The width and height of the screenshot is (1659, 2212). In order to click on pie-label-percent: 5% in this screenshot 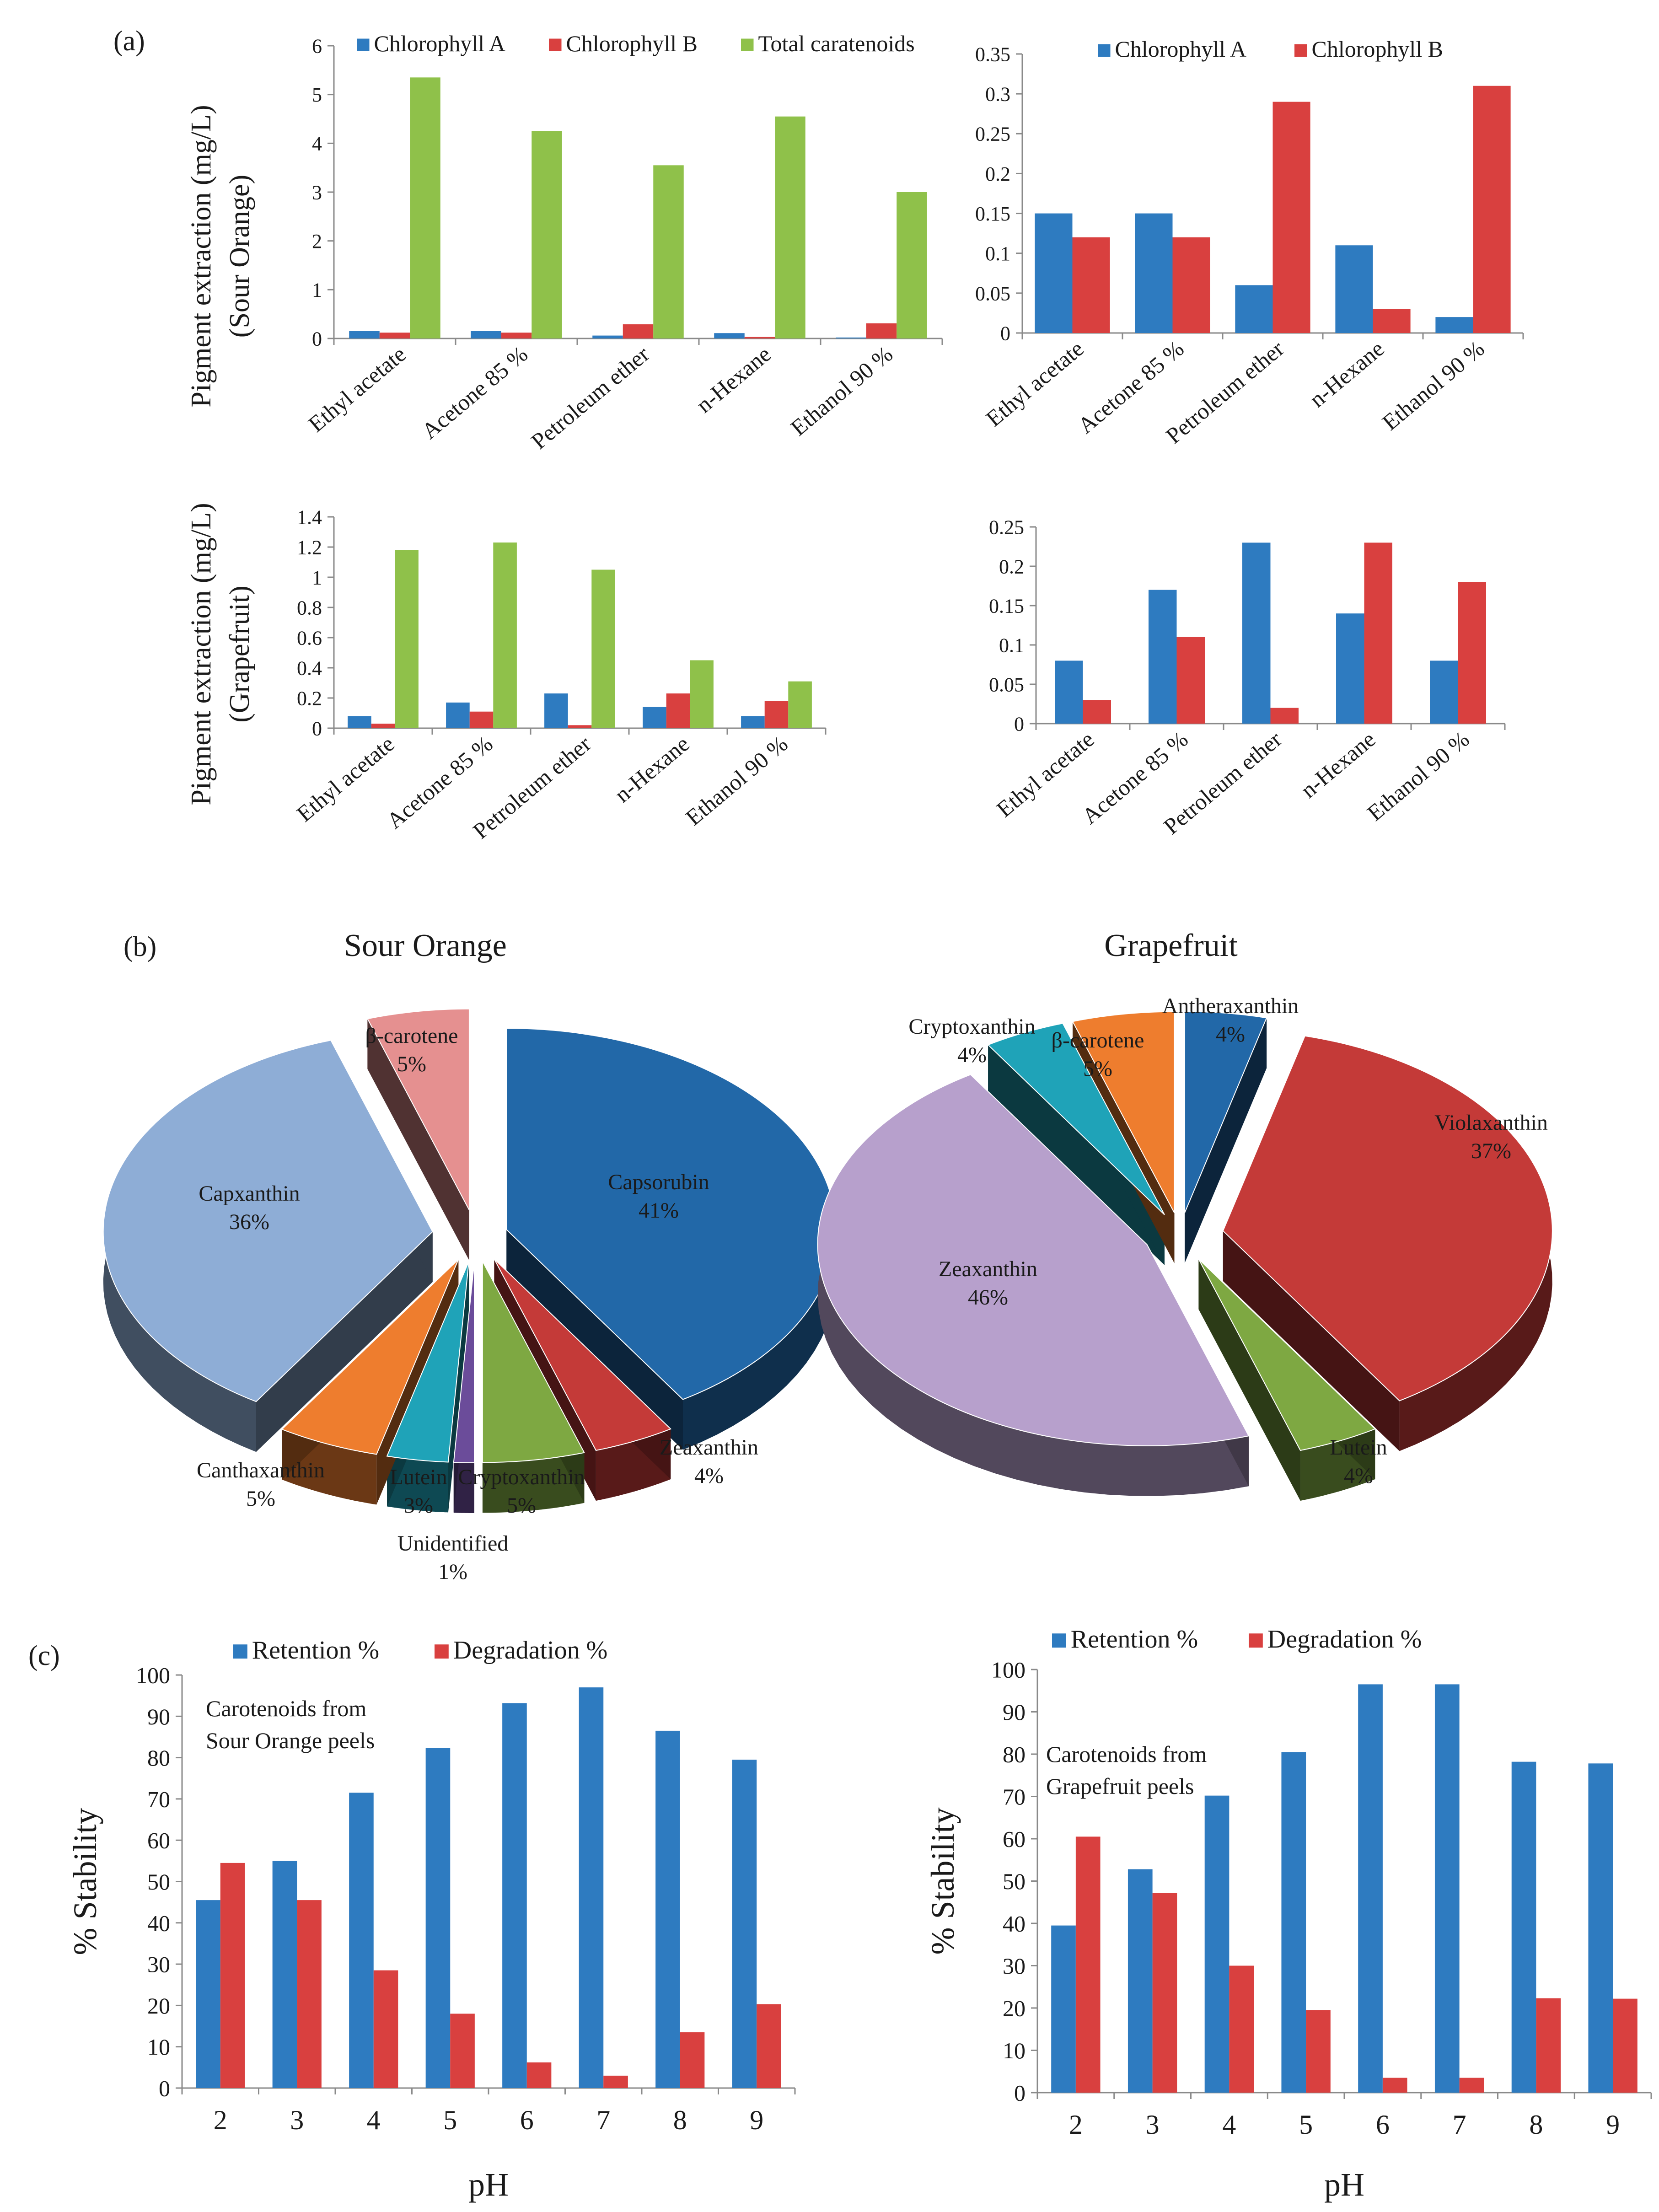, I will do `click(521, 1505)`.